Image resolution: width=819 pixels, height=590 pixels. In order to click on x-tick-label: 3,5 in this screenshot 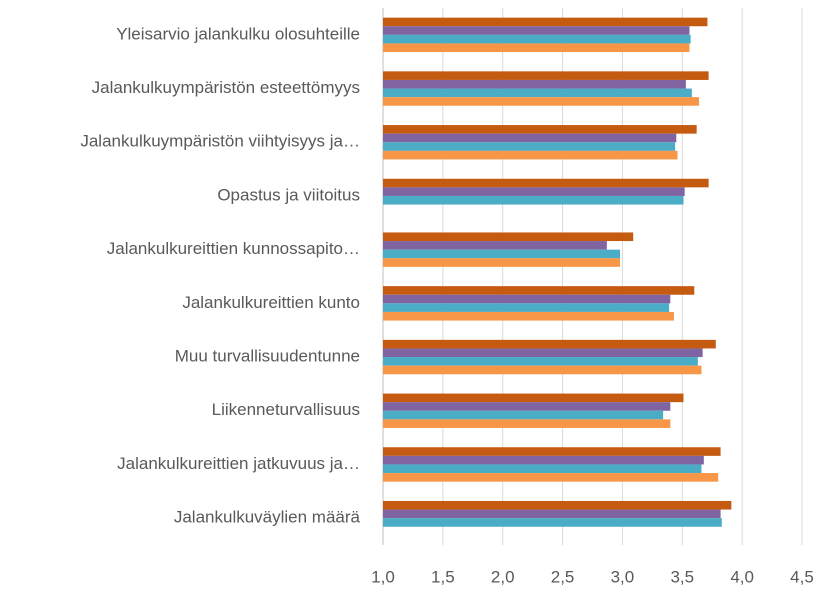, I will do `click(682, 576)`.